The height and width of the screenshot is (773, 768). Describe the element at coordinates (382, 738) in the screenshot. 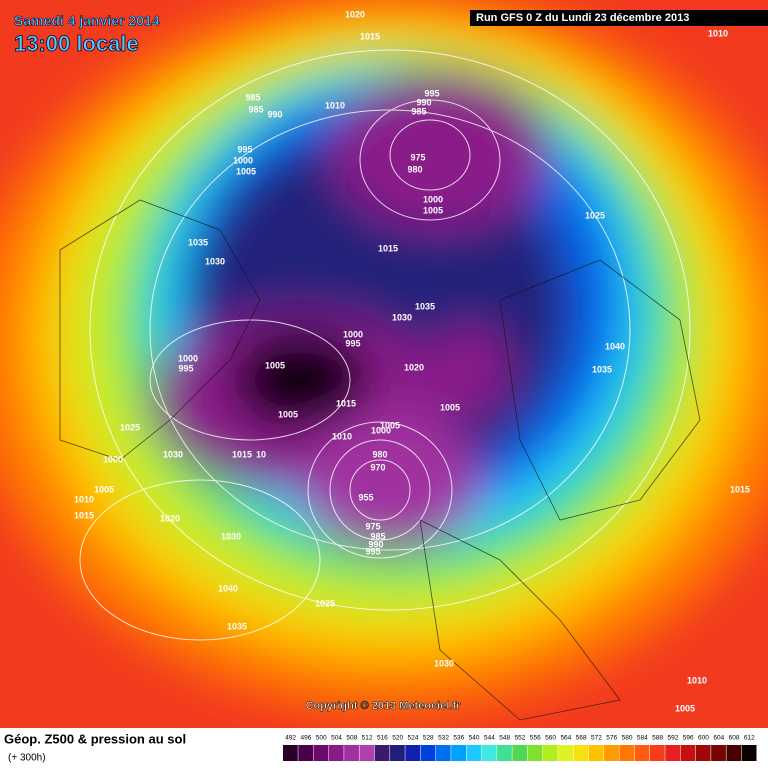

I see `scale-label: 516` at that location.